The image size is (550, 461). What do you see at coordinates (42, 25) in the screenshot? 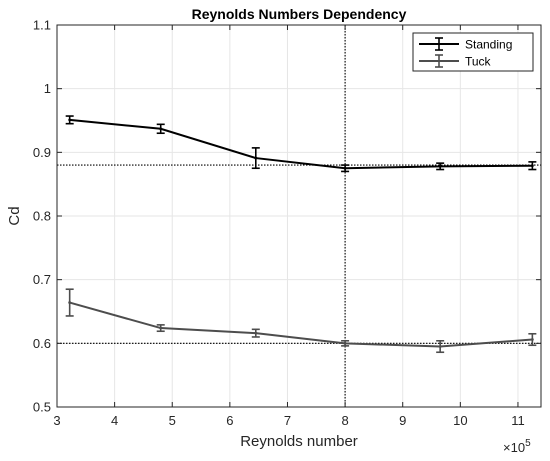
I see `y-tick-label: 1.1` at bounding box center [42, 25].